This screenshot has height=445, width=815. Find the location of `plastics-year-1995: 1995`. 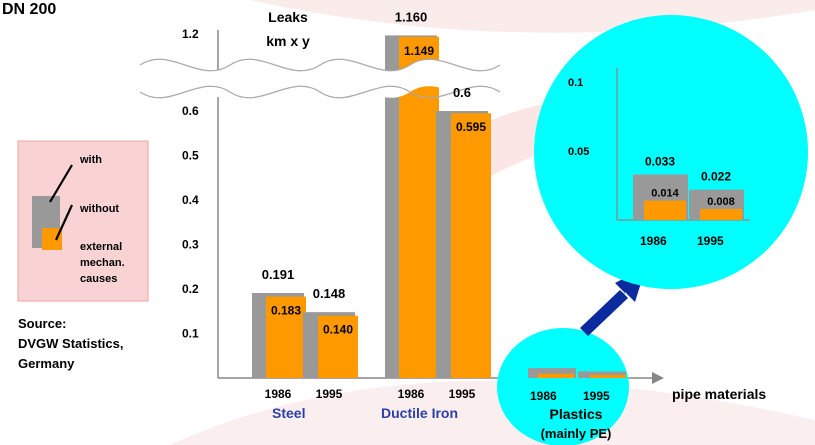

plastics-year-1995: 1995 is located at coordinates (596, 396).